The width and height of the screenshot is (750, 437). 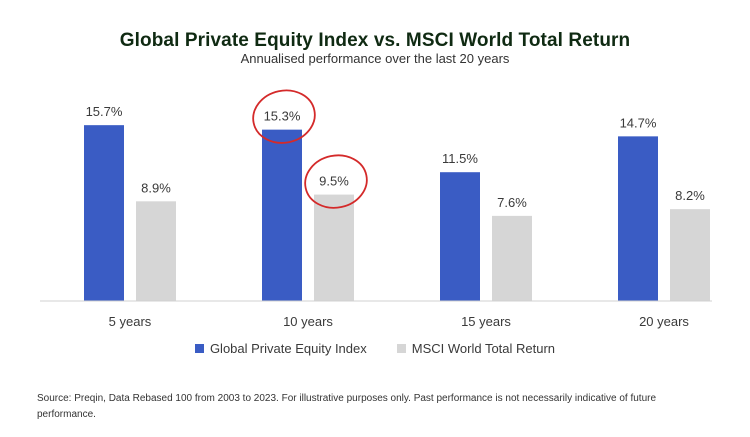 What do you see at coordinates (512, 258) in the screenshot?
I see `bar-msci-world-total-return-15-years` at bounding box center [512, 258].